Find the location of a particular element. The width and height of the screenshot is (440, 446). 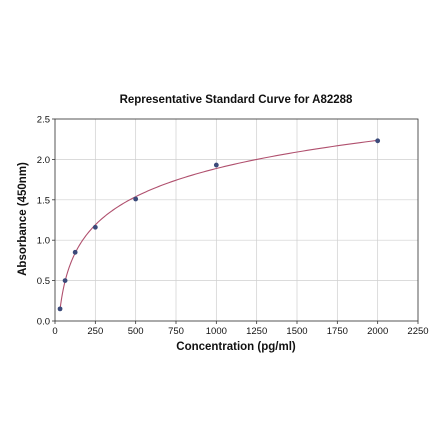

x-tick-label: 500 is located at coordinates (136, 331).